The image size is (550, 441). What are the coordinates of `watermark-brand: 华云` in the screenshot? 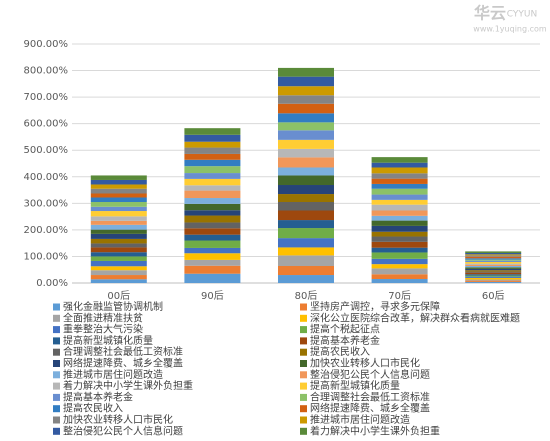 It's located at (490, 13).